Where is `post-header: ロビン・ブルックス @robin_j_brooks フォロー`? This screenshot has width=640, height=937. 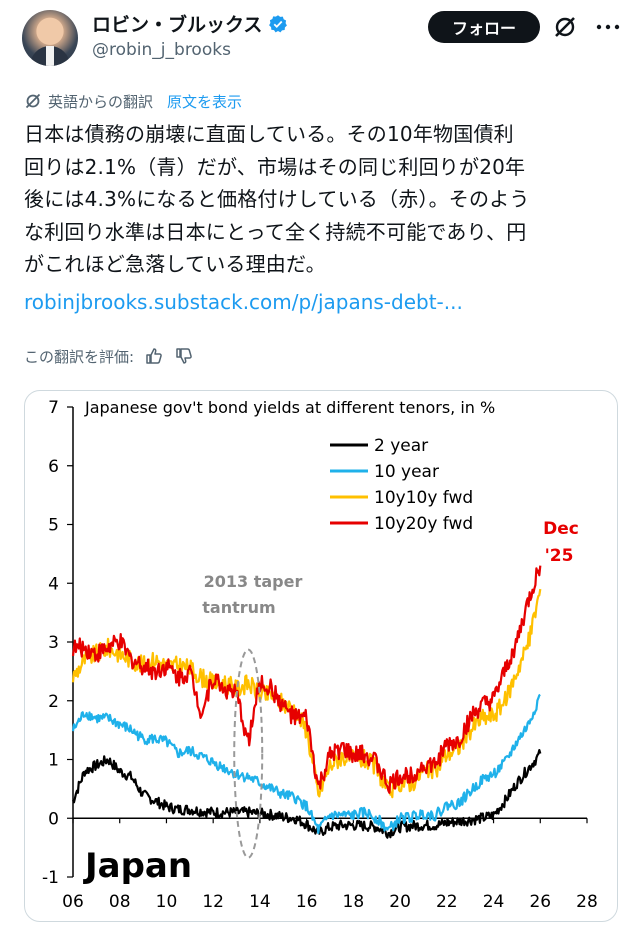 post-header: ロビン・ブルックス @robin_j_brooks フォロー is located at coordinates (320, 40).